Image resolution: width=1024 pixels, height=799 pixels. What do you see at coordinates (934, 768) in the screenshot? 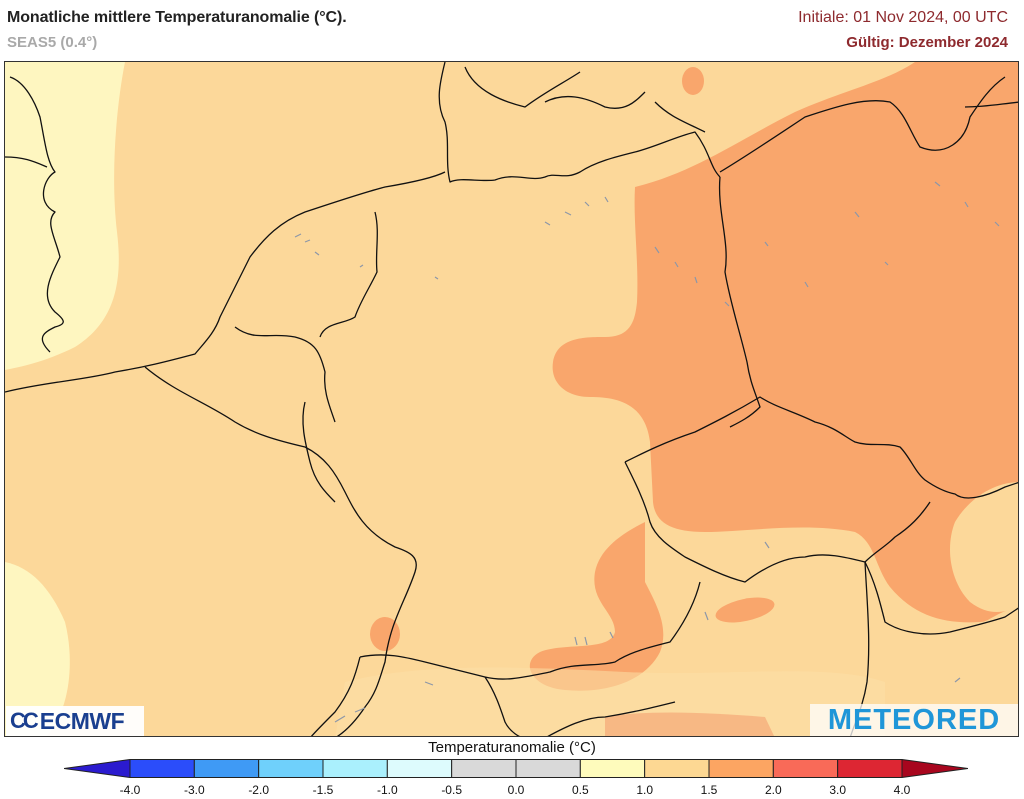
I see `colorbar-max-arrow` at bounding box center [934, 768].